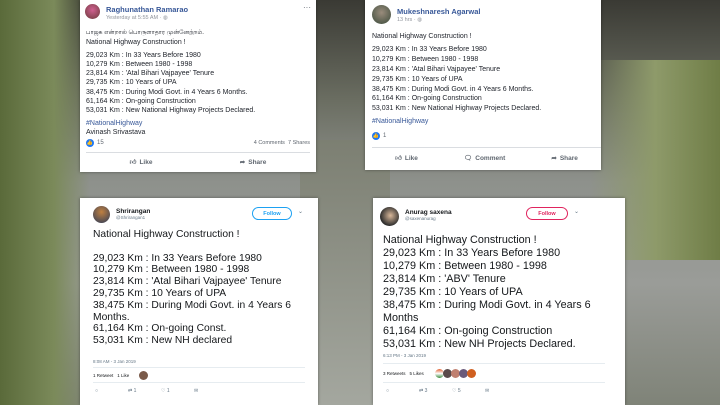 Image resolution: width=720 pixels, height=405 pixels. What do you see at coordinates (131, 217) in the screenshot?
I see `author-handle: @Shrirangan1` at bounding box center [131, 217].